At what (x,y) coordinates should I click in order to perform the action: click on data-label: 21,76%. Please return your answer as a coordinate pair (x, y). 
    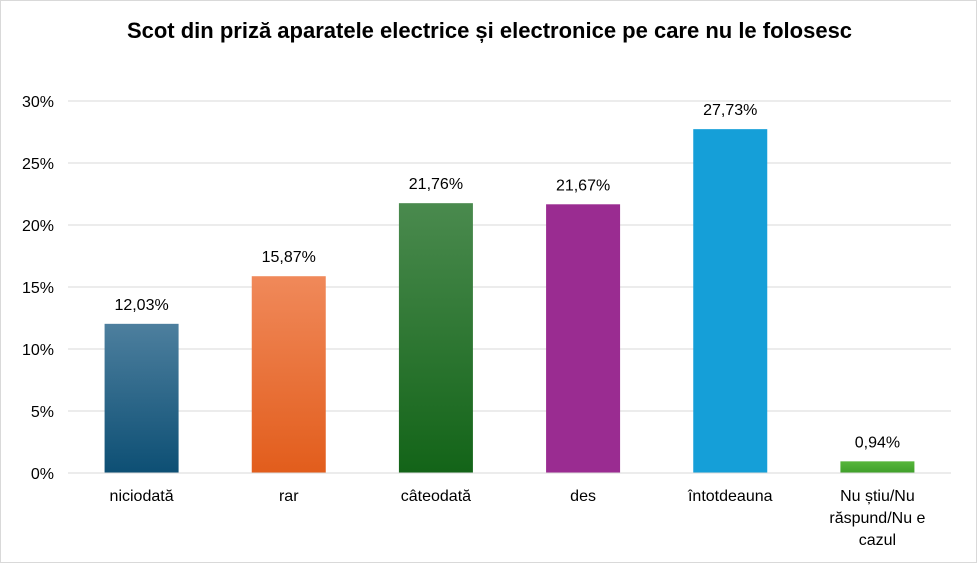
    Looking at the image, I should click on (436, 184).